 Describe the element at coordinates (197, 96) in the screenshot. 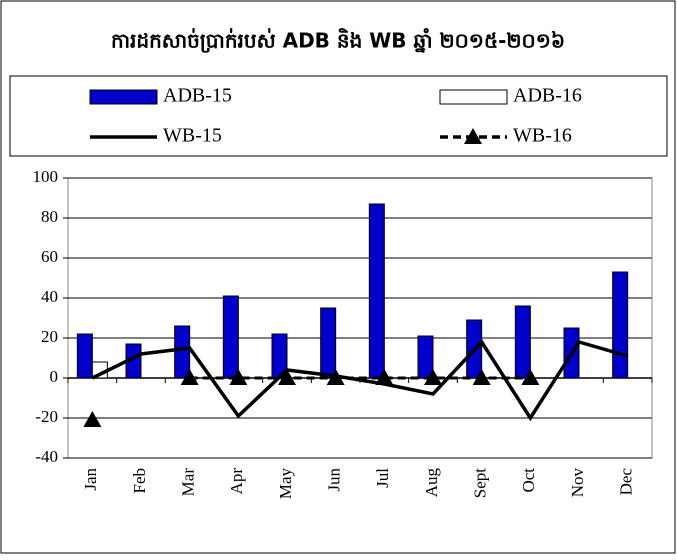

I see `legend-label: ADB-15` at that location.